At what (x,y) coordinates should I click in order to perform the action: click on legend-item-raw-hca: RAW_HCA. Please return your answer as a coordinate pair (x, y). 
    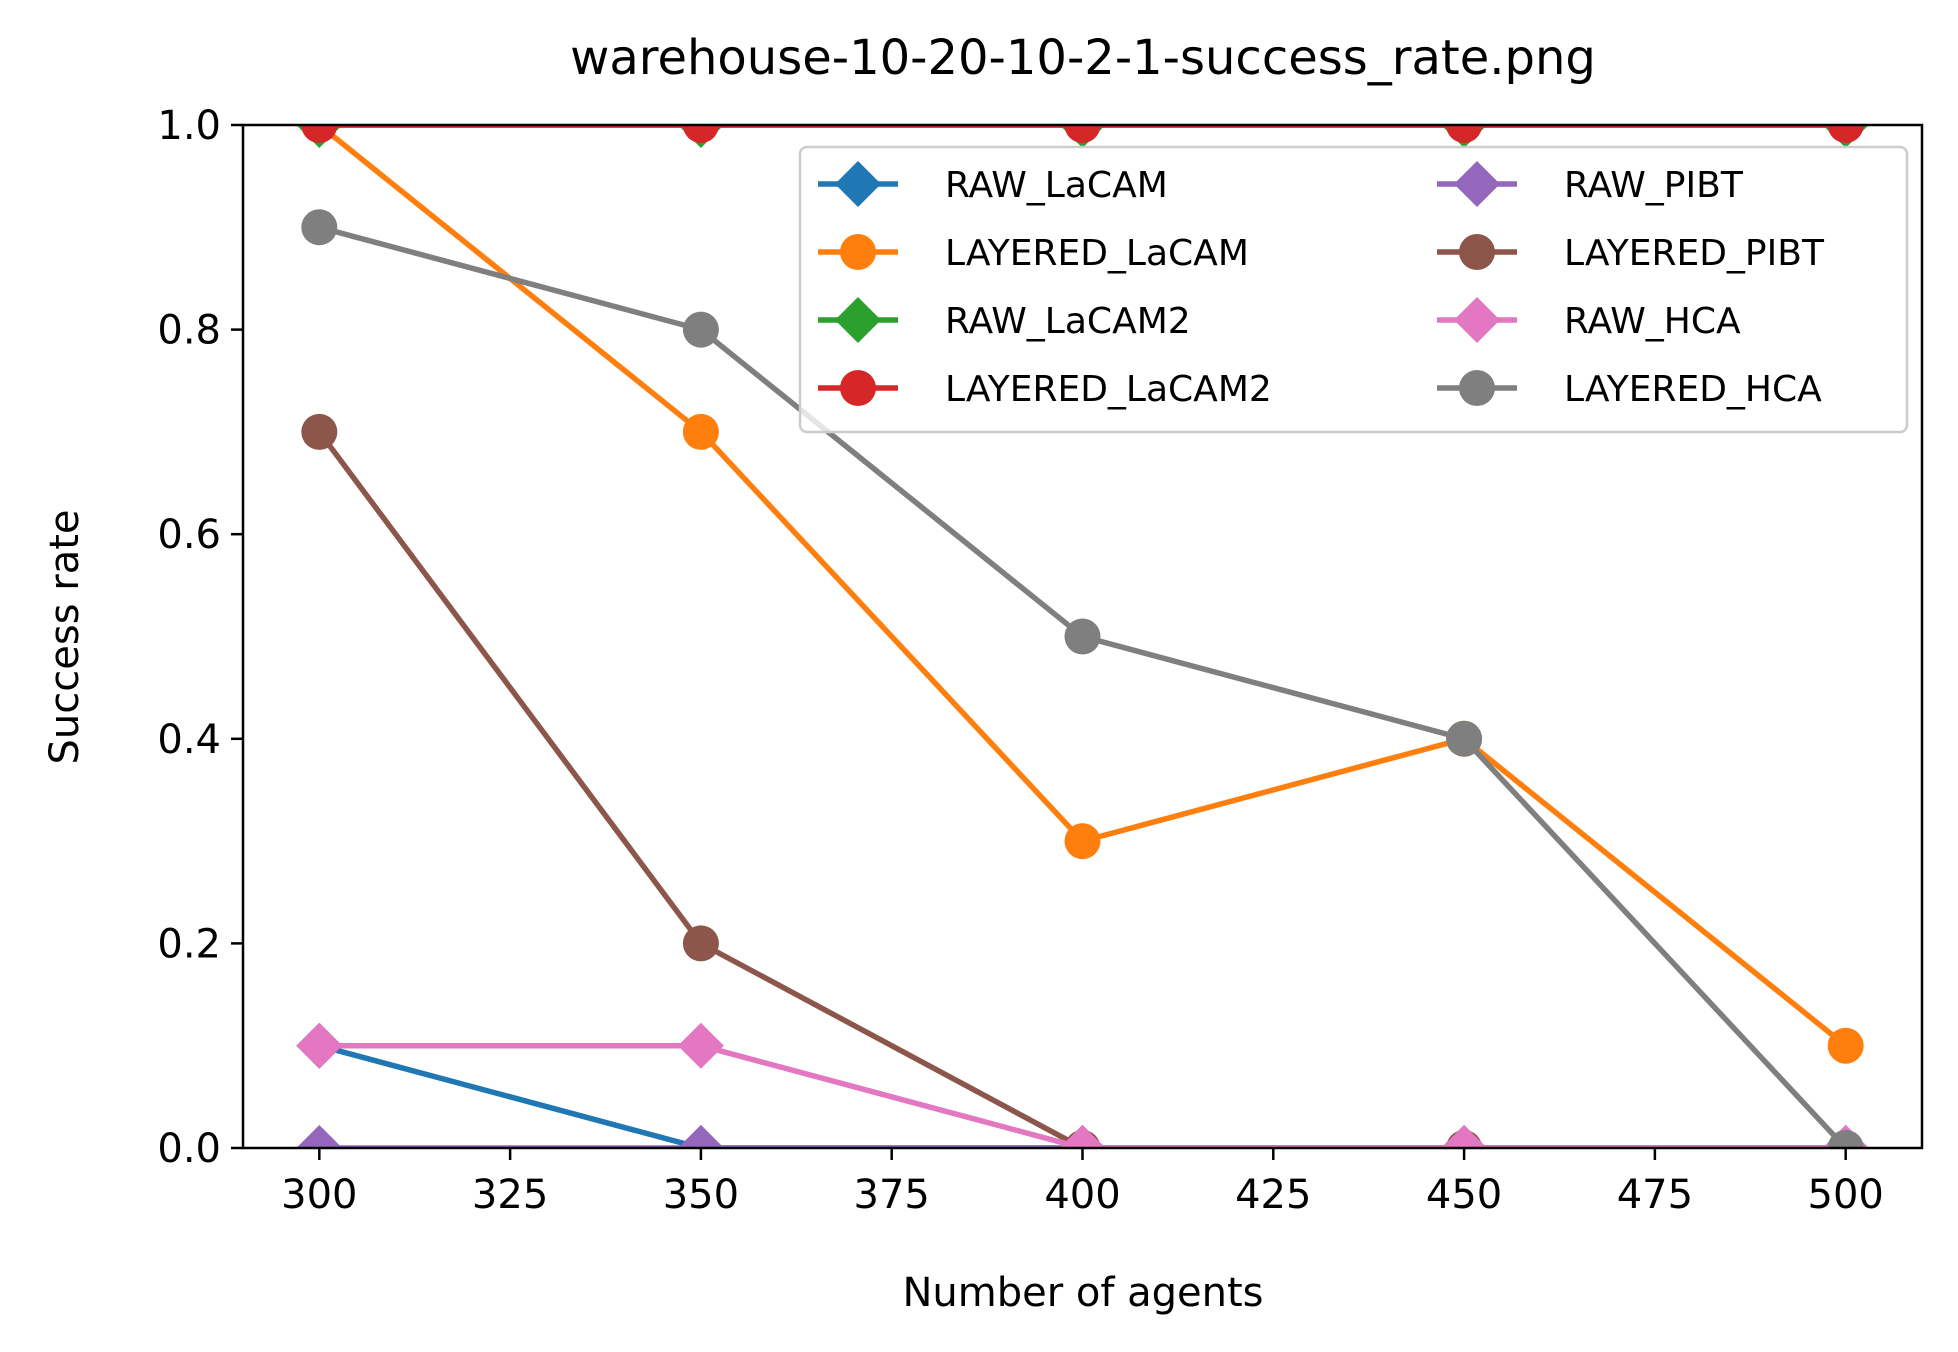
    Looking at the image, I should click on (1589, 320).